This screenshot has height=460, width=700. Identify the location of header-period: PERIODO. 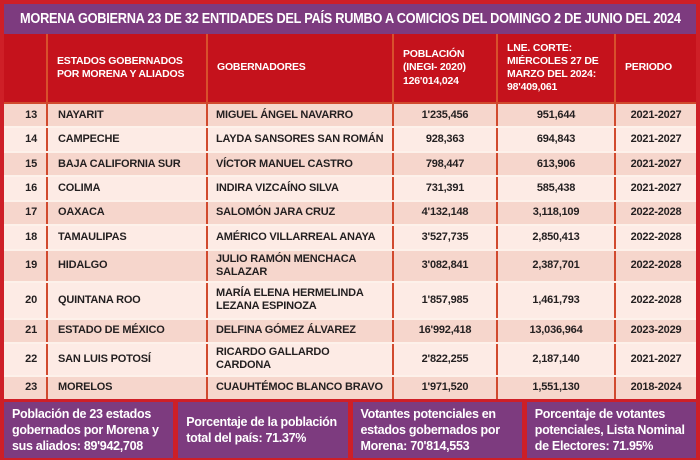
(649, 67).